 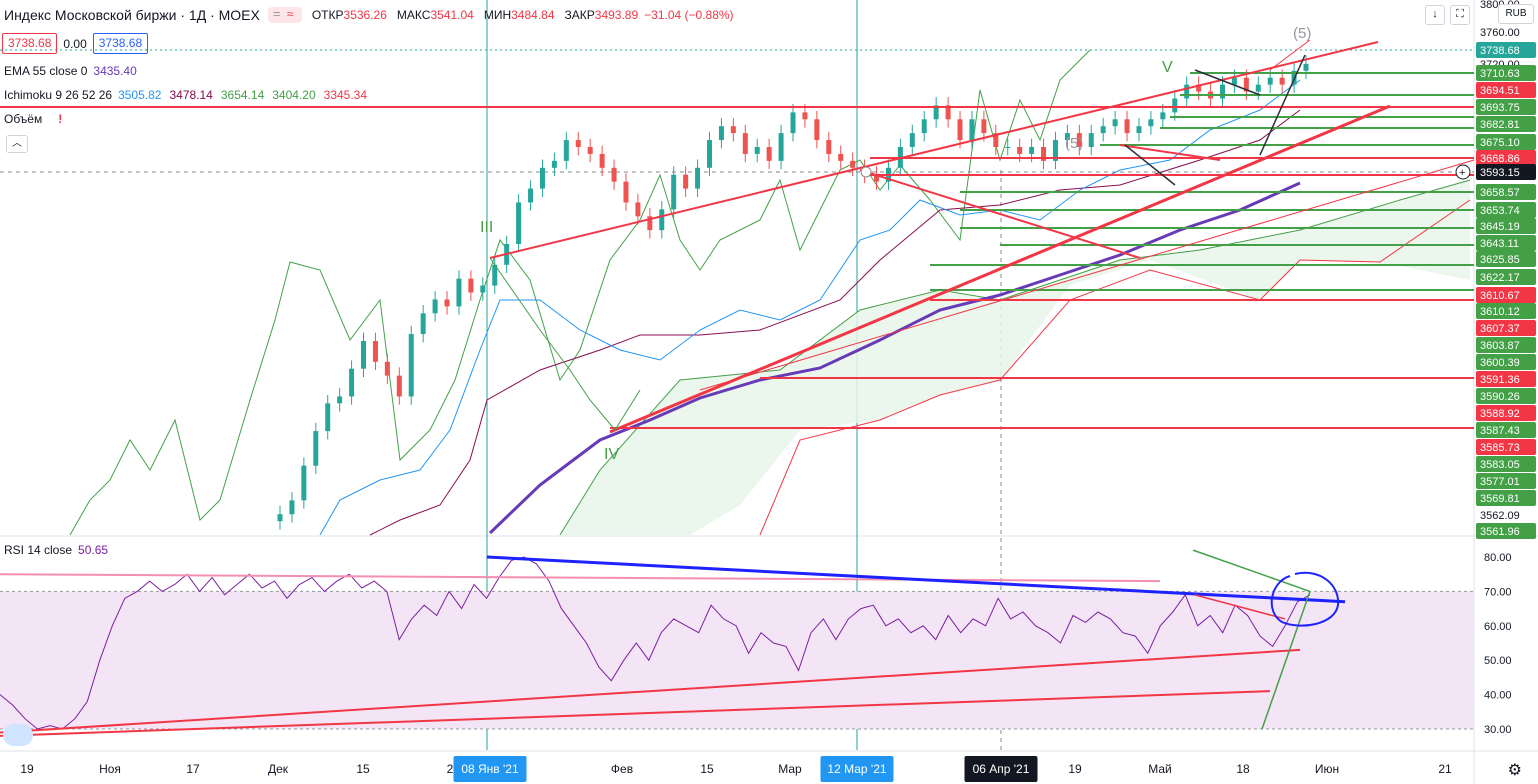 I want to click on price-tick-label: 3710.63, so click(x=1500, y=74).